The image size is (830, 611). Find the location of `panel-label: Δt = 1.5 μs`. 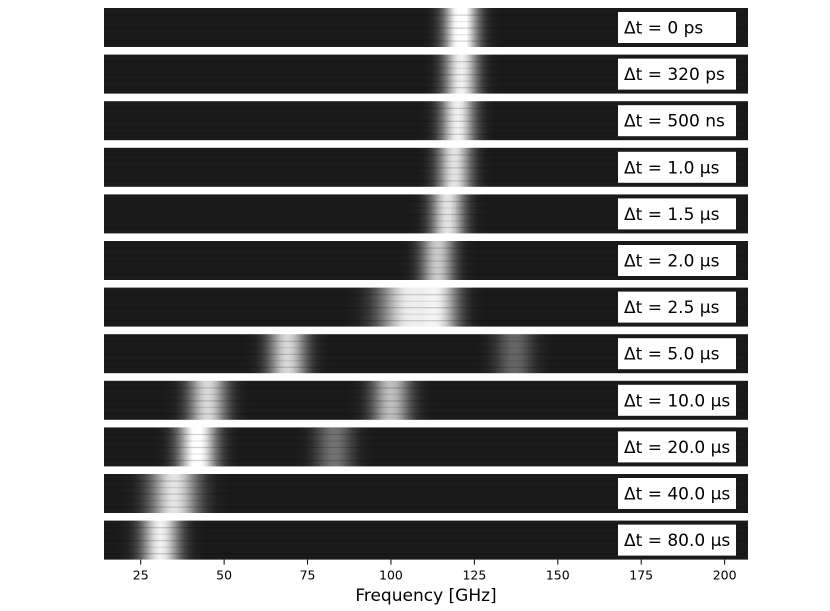

panel-label: Δt = 1.5 μs is located at coordinates (672, 215).